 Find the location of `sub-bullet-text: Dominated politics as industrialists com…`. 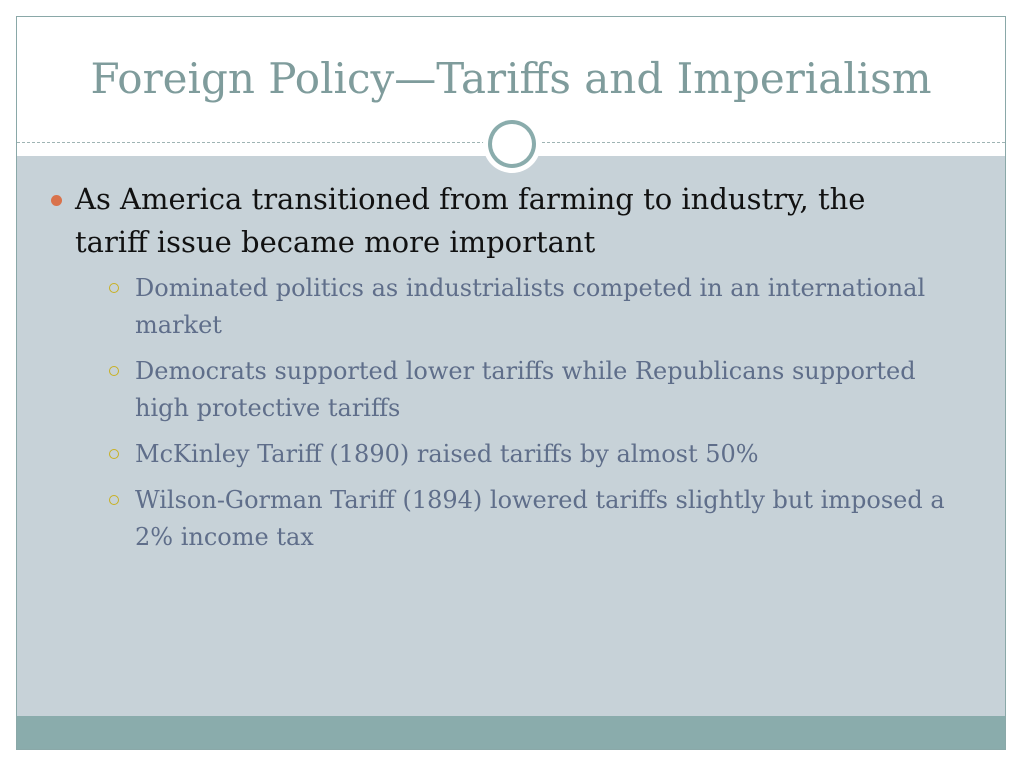

sub-bullet-text: Dominated politics as industrialists com… is located at coordinates (530, 306).